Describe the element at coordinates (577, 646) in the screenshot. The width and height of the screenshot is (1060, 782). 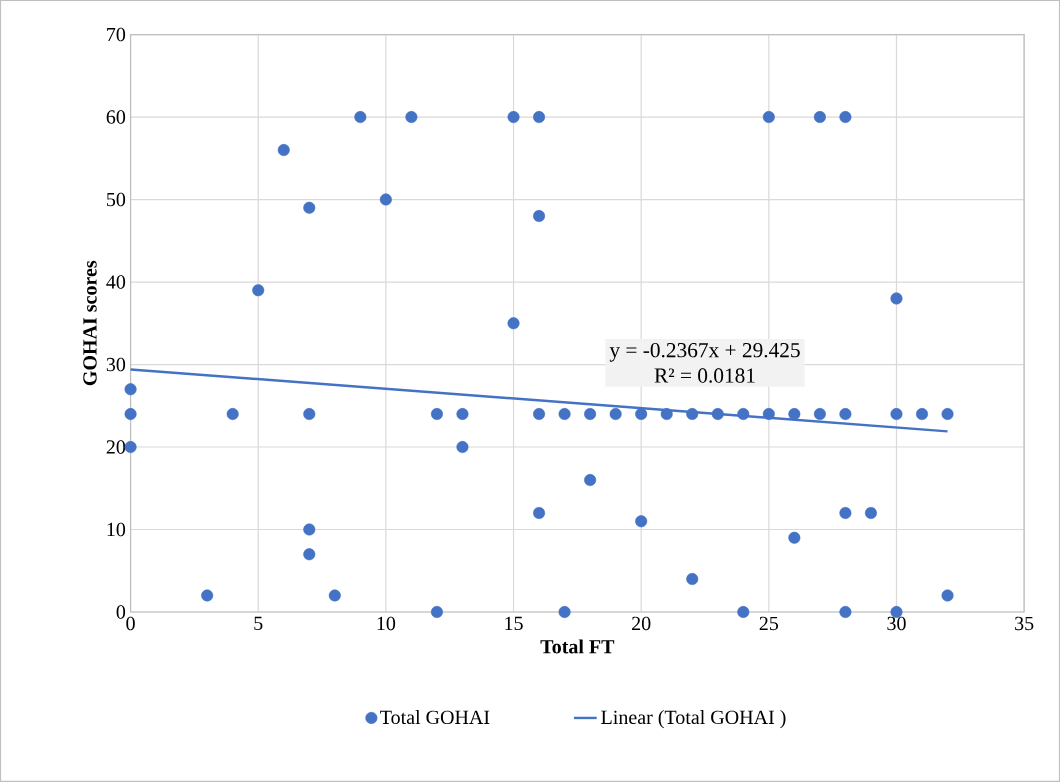
I see `x-axis-title: Total FT` at that location.